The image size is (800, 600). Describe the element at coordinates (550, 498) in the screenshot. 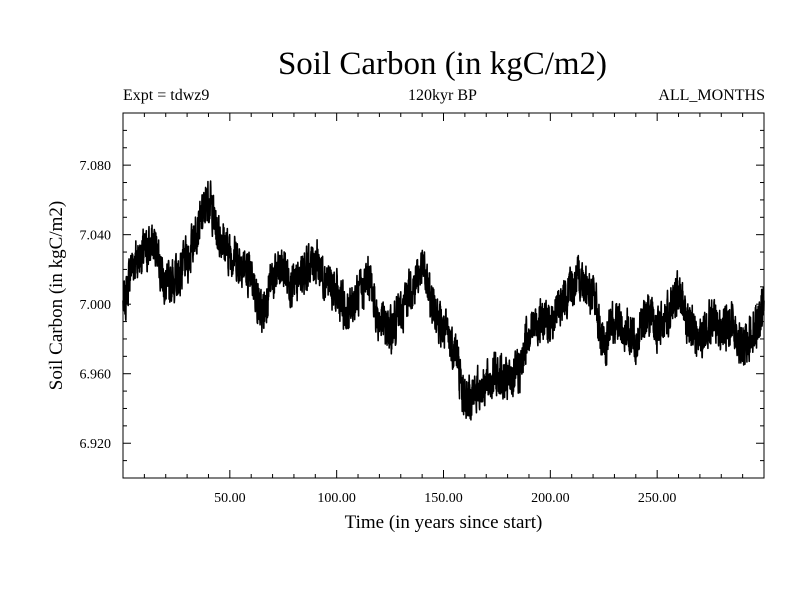

I see `x-tick-label: 200.00` at that location.